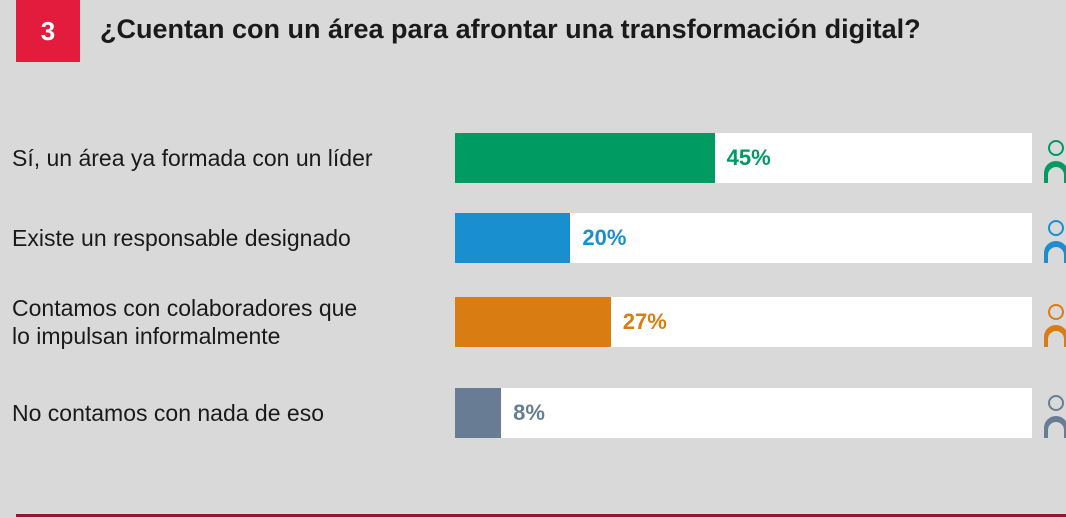  Describe the element at coordinates (168, 413) in the screenshot. I see `category-label: No contamos con nada de eso` at that location.